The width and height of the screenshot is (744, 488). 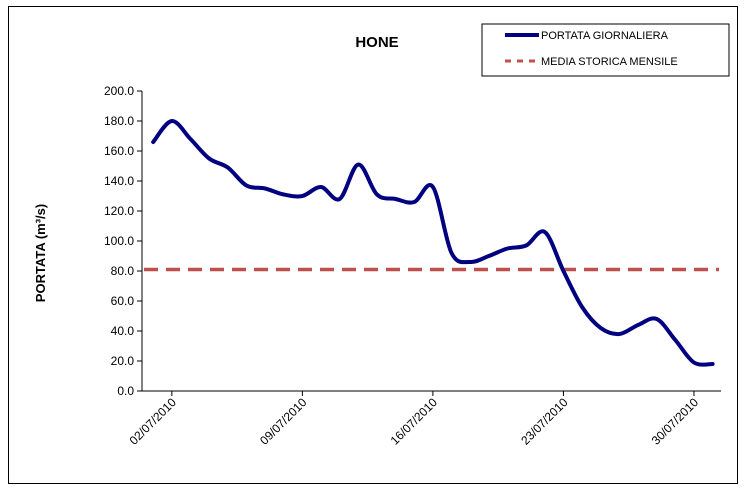 I want to click on y-tick-label: 80.0, so click(x=123, y=271).